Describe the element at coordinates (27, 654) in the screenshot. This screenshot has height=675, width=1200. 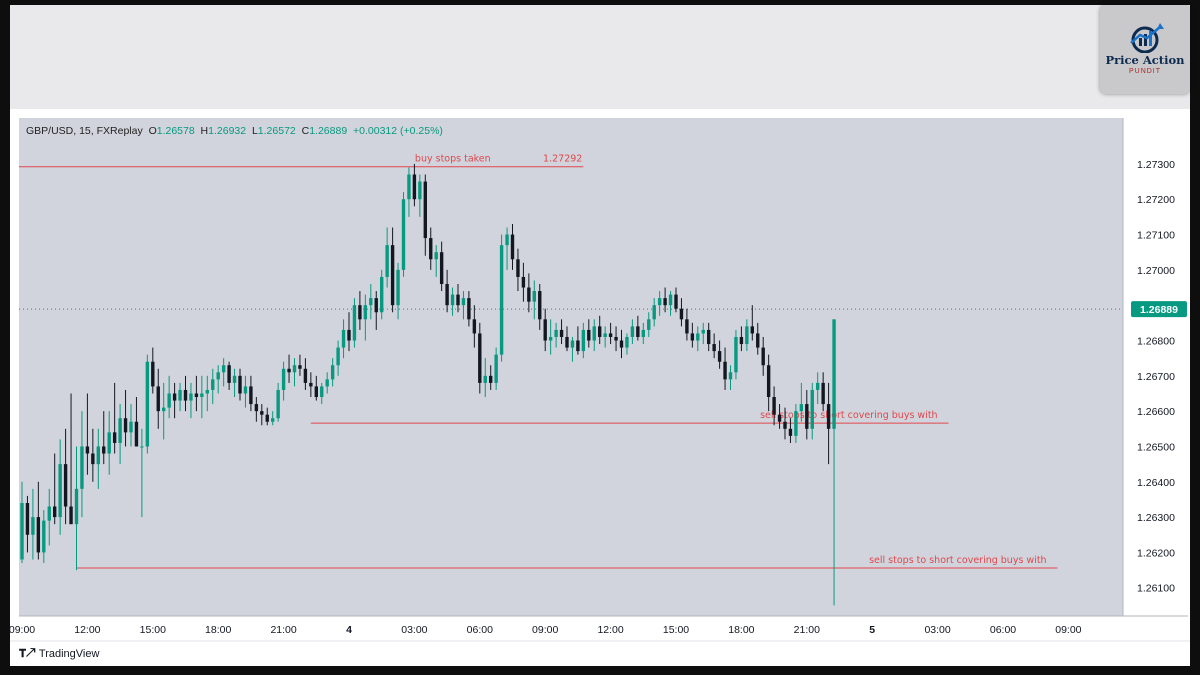
I see `tradingview-icon: 𝐓↗` at that location.